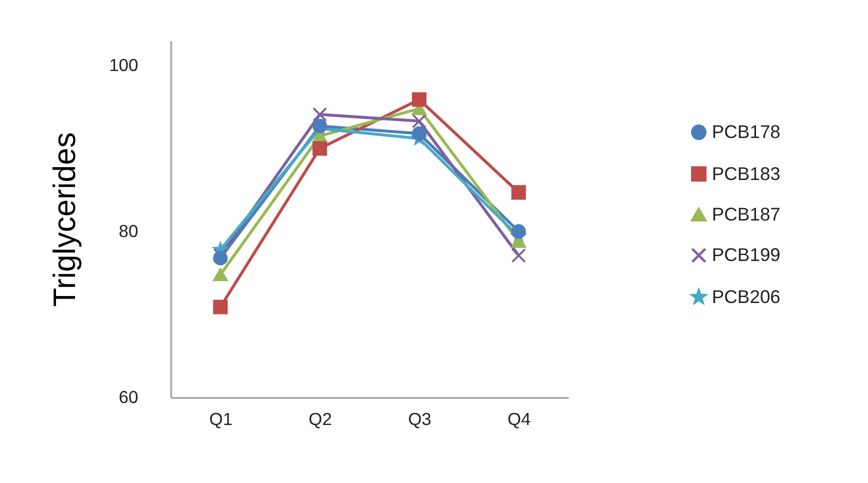 Image resolution: width=868 pixels, height=483 pixels. Describe the element at coordinates (221, 419) in the screenshot. I see `x-tick-label: Q1` at that location.